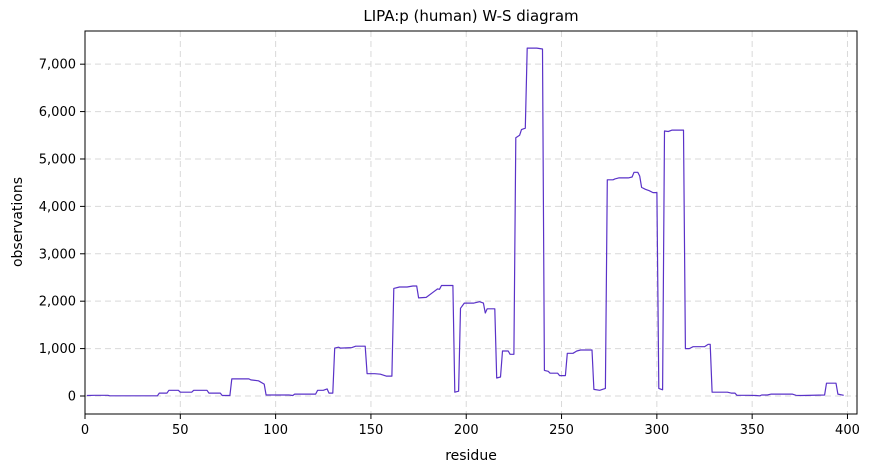 The height and width of the screenshot is (474, 871). What do you see at coordinates (561, 430) in the screenshot?
I see `x-tick-label: 250` at bounding box center [561, 430].